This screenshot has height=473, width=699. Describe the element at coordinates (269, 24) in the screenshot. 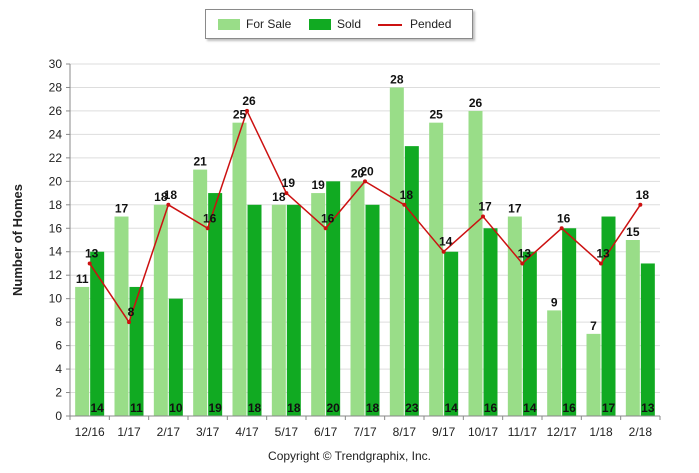

I see `legend-label-for-sale: For Sale` at that location.